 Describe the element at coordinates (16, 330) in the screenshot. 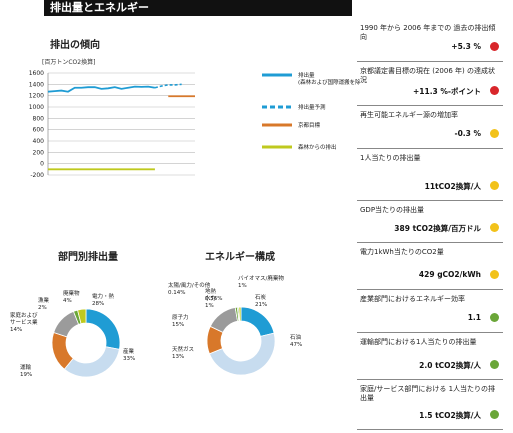

I see `slice-label-line: 14%` at that location.